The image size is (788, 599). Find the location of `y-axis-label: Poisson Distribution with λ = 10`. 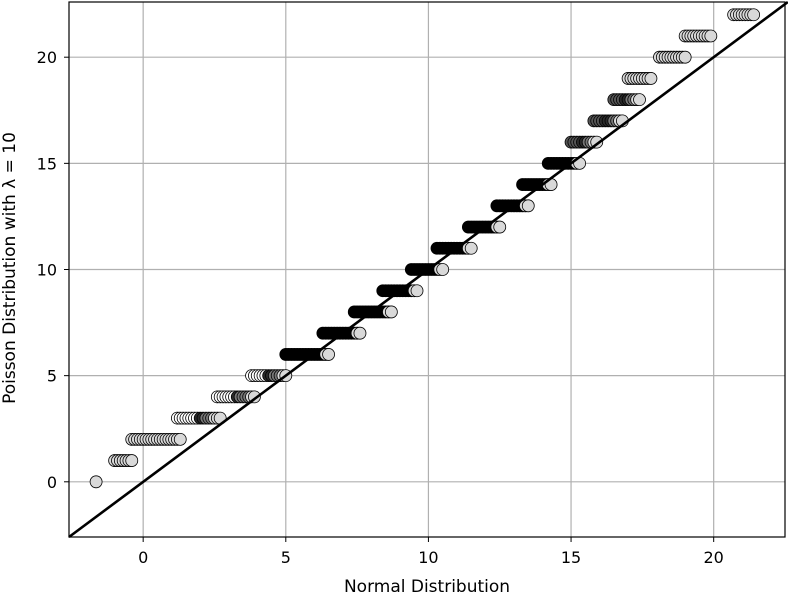

y-axis-label: Poisson Distribution with λ = 10 is located at coordinates (10, 268).